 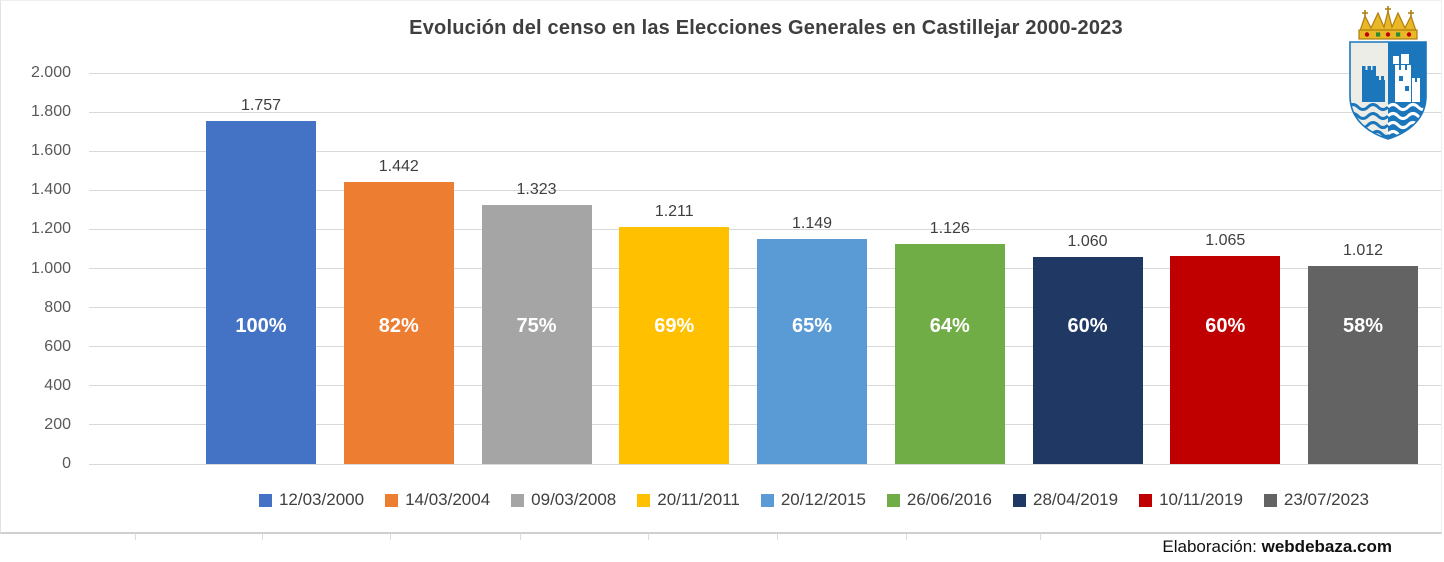 I want to click on legend-item: 23/07/2023, so click(x=1316, y=500).